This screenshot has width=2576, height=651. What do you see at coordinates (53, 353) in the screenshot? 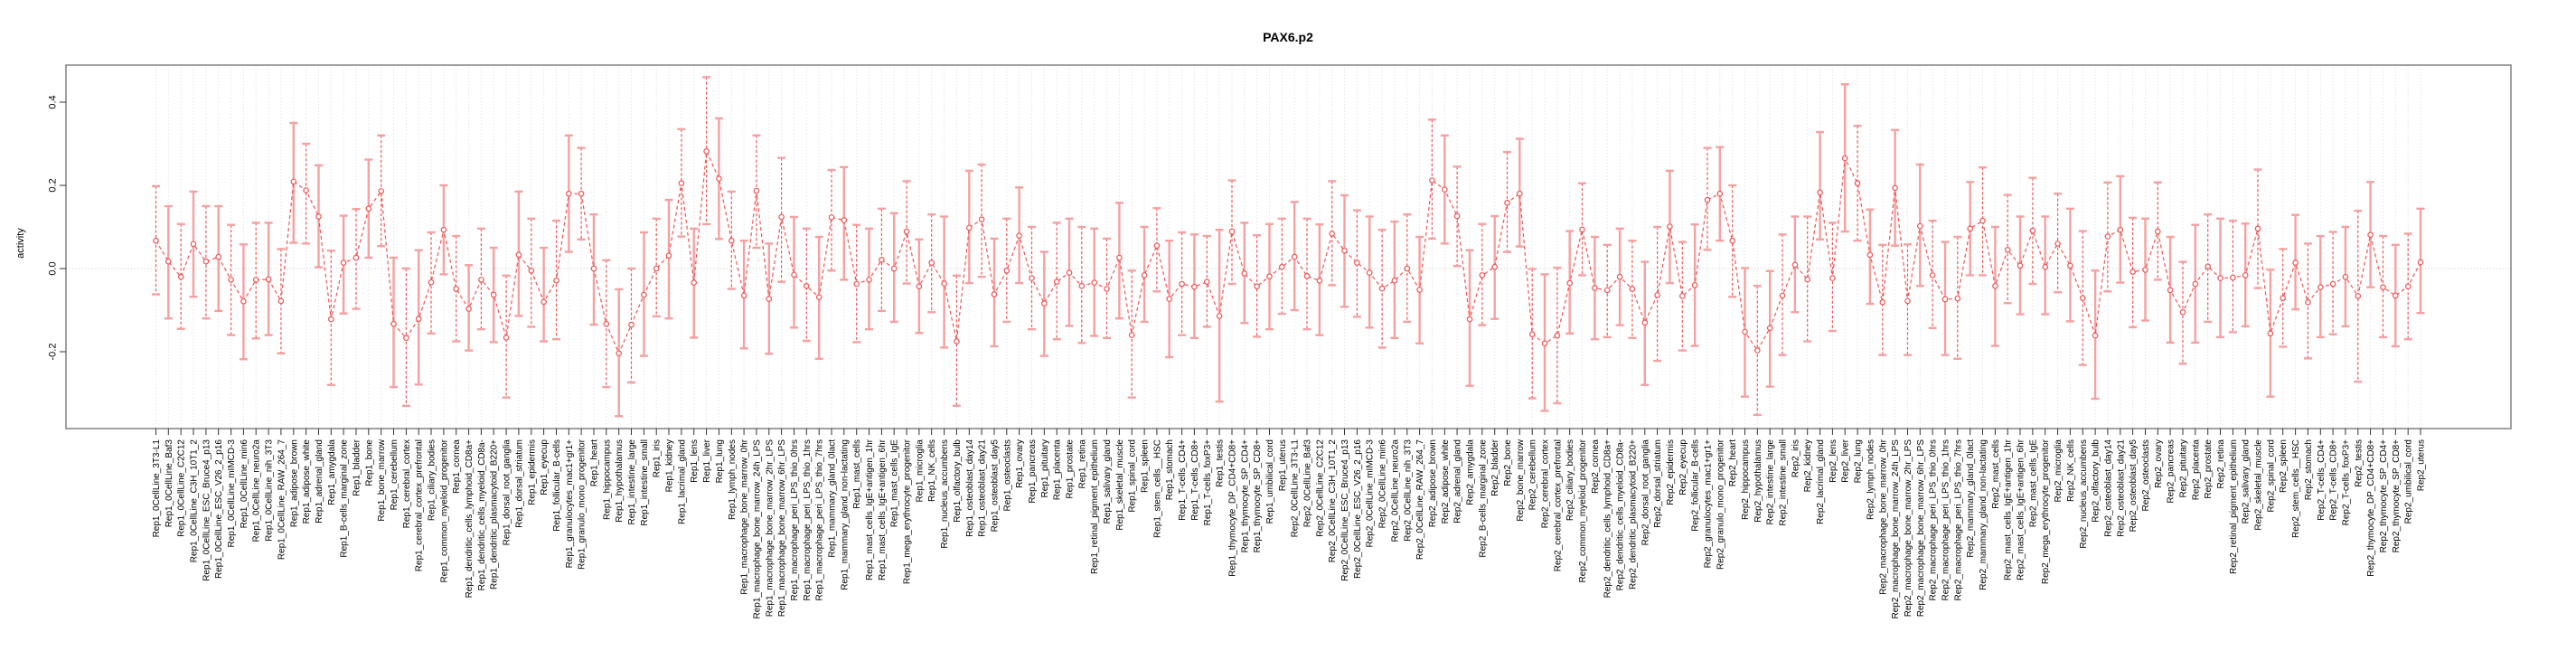
I see `y-tick-label: -0.2` at bounding box center [53, 353].